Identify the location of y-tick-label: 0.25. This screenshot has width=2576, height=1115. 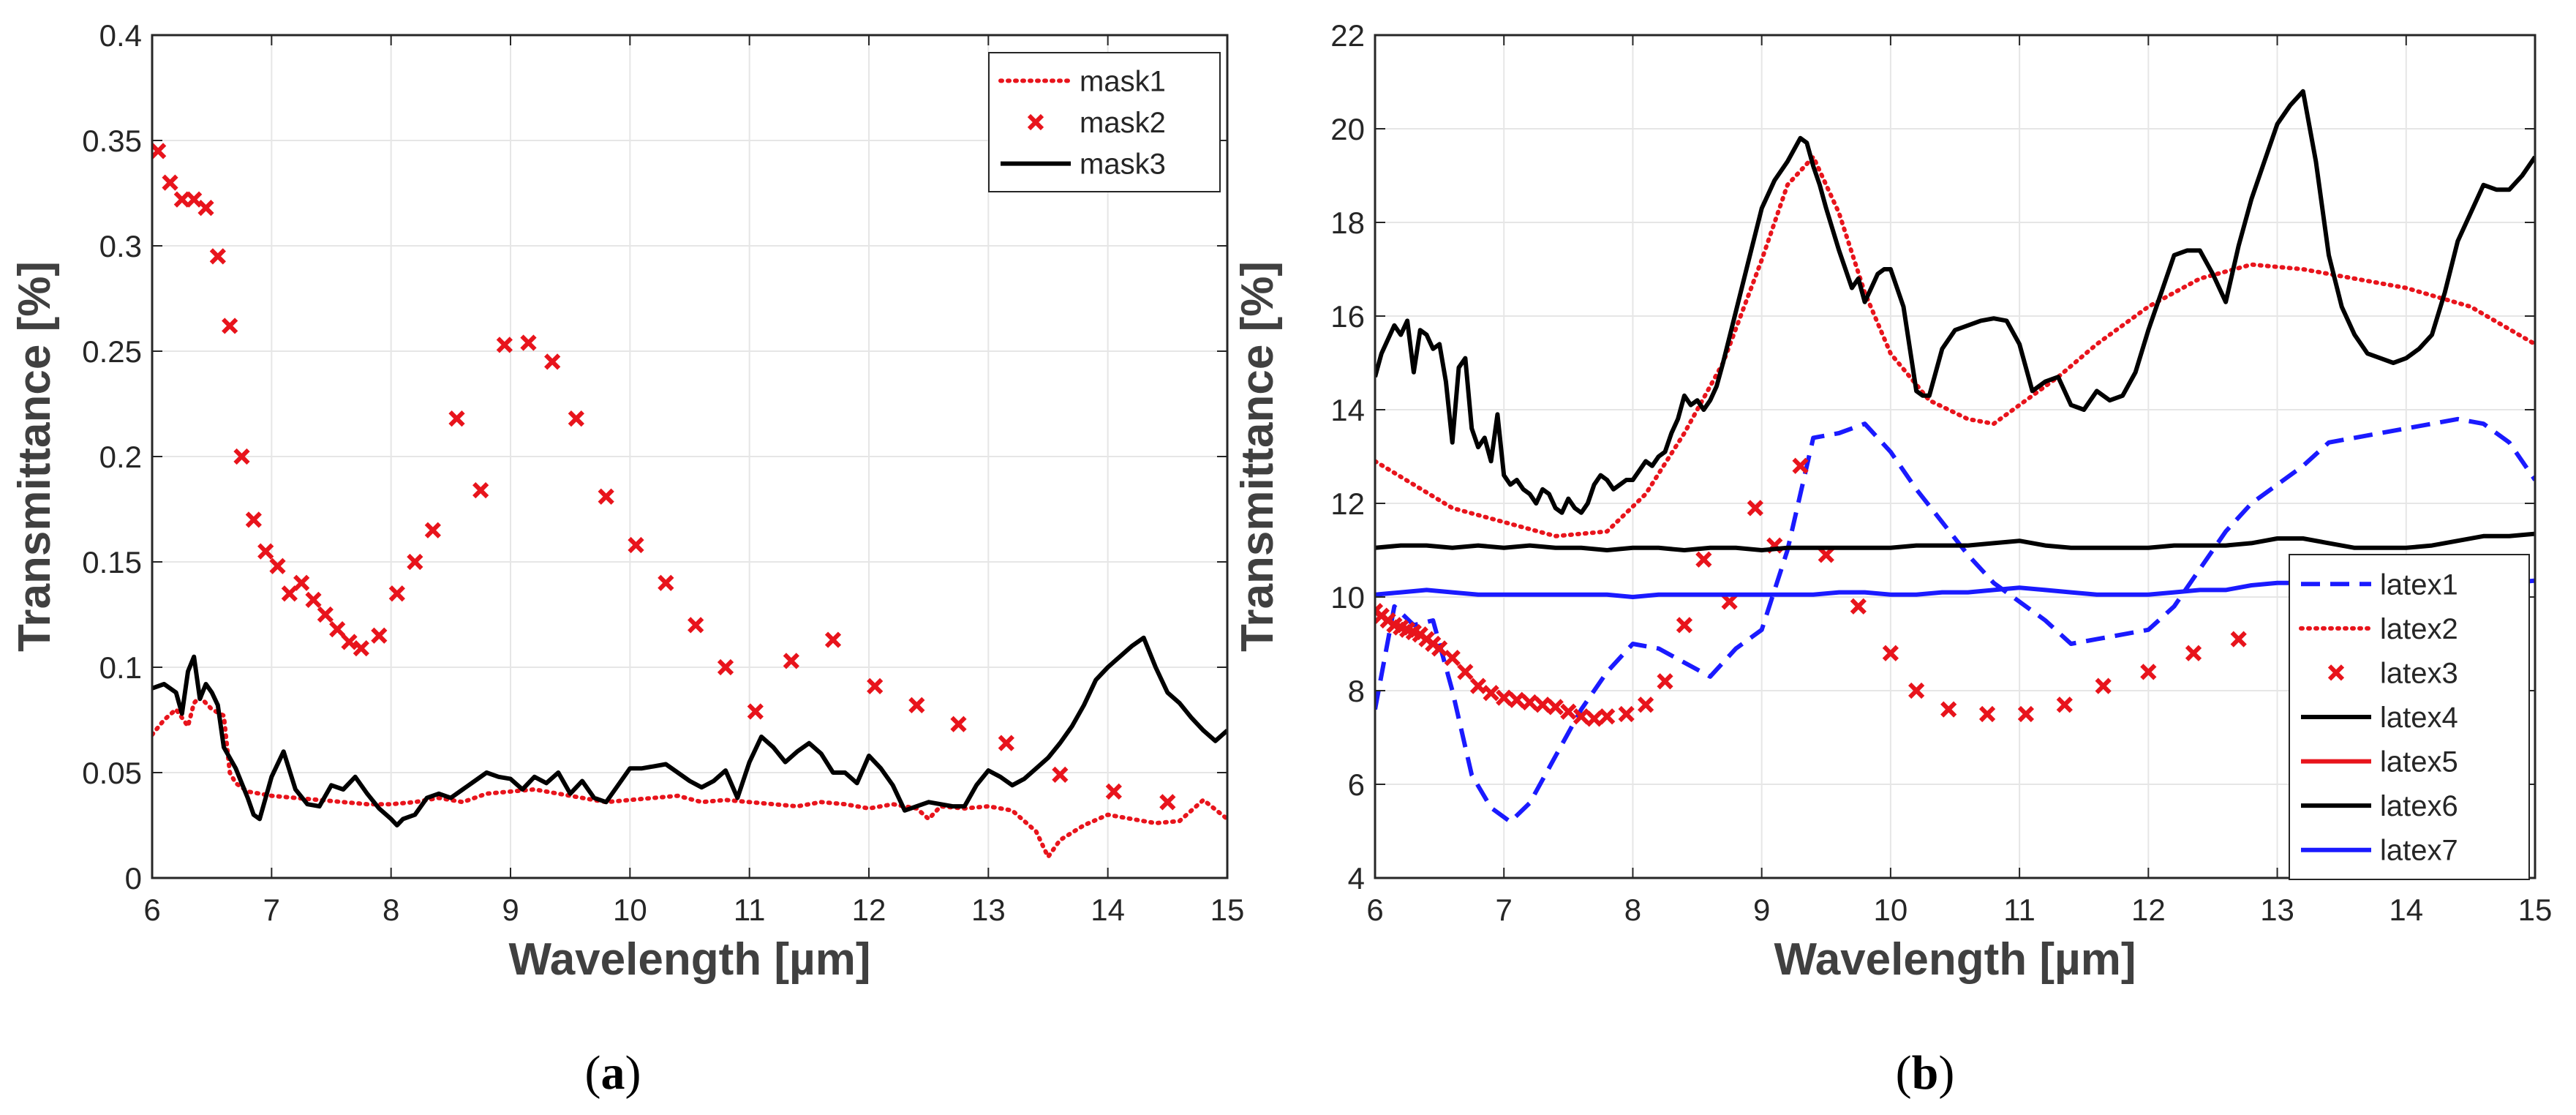
(112, 351).